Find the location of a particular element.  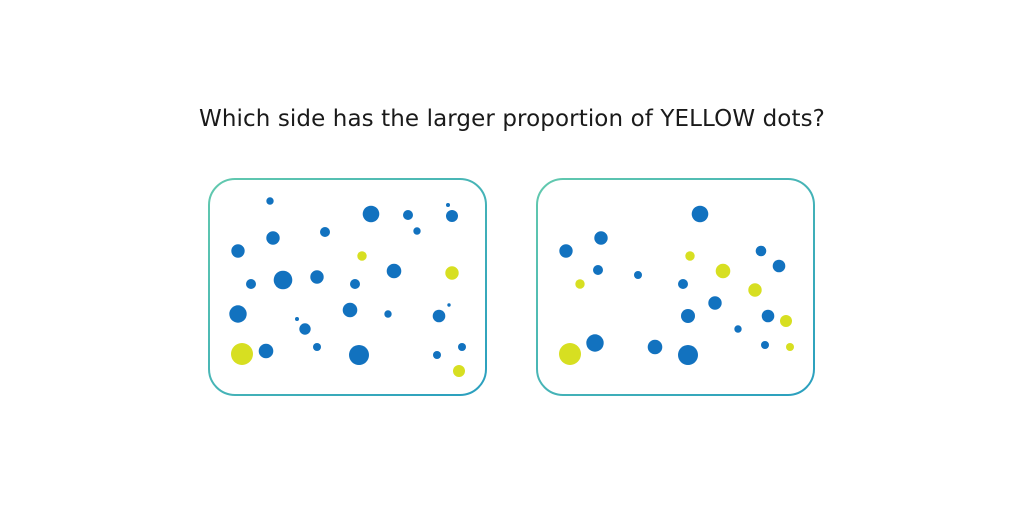

right-dot-panel is located at coordinates (675, 287).